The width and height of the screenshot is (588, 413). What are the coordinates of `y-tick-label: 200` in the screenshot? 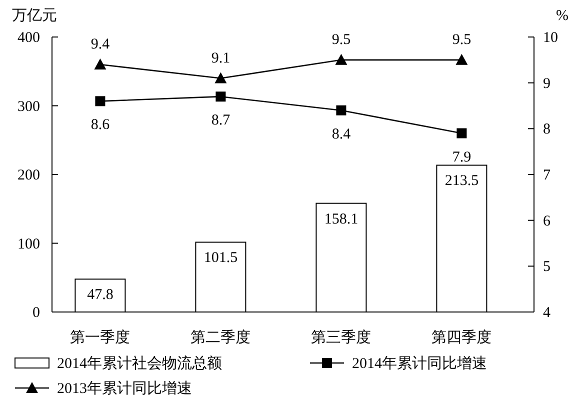 It's located at (29, 176).